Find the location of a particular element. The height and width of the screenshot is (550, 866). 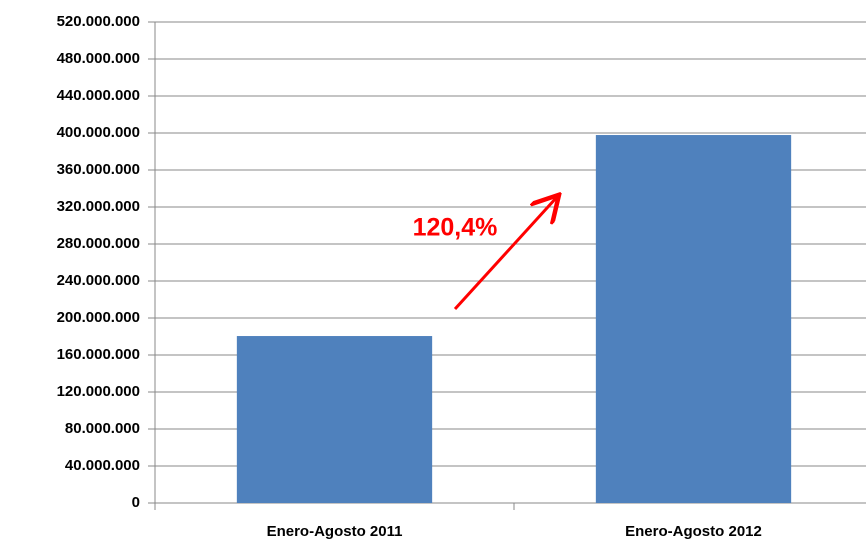

y-tick-label: 480.000.000 is located at coordinates (98, 58).